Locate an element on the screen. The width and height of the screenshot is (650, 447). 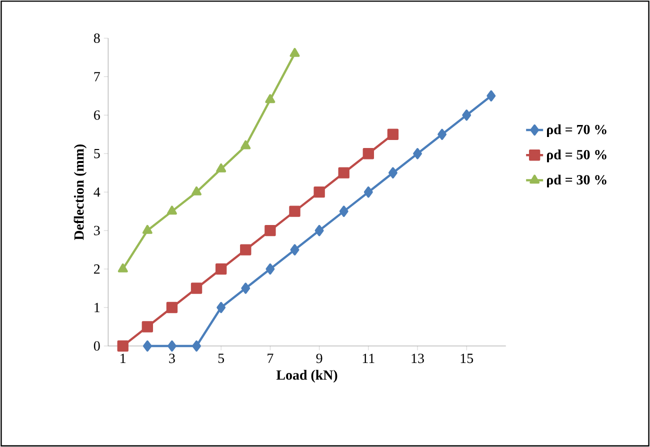
x-tick-label: 13 is located at coordinates (418, 359).